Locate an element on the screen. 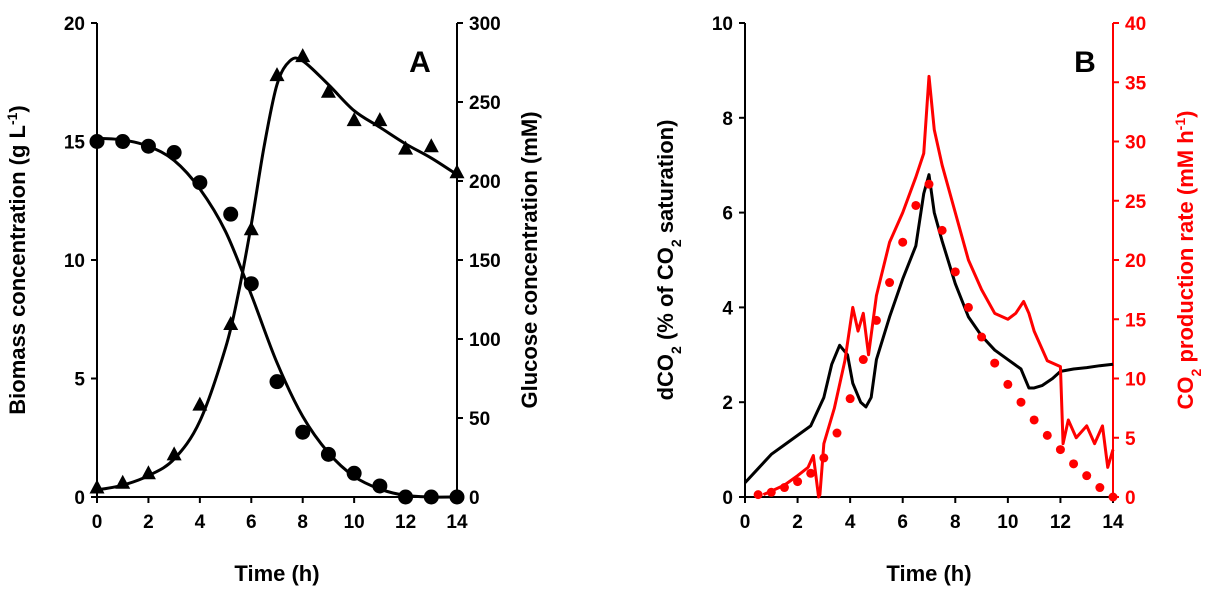 This screenshot has width=1224, height=589. panel-a-left-tick-label: 5 is located at coordinates (79, 380).